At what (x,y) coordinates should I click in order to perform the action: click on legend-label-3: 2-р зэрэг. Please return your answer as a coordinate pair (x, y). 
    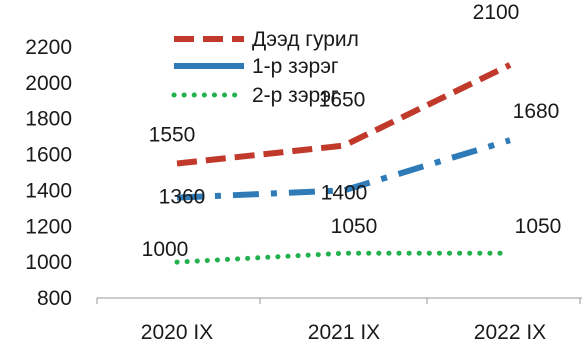
    Looking at the image, I should click on (295, 95).